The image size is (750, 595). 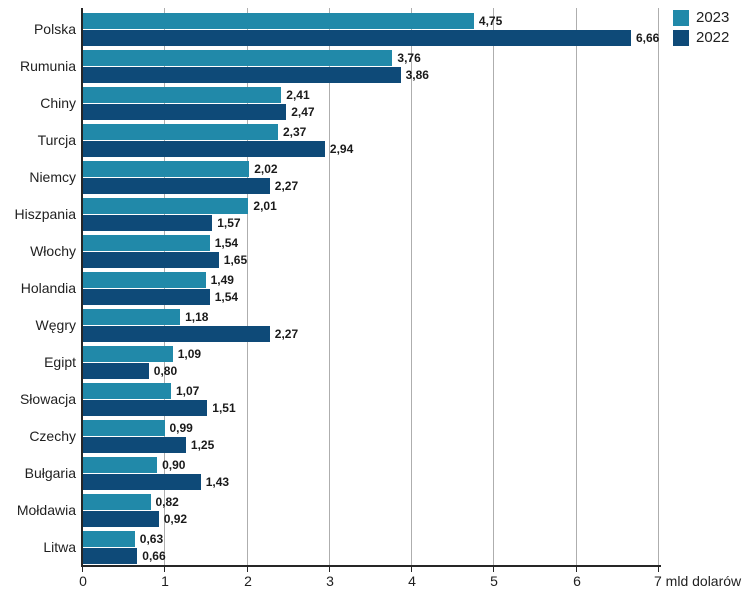 I want to click on category-label-13: Bułgaria, so click(x=50, y=473).